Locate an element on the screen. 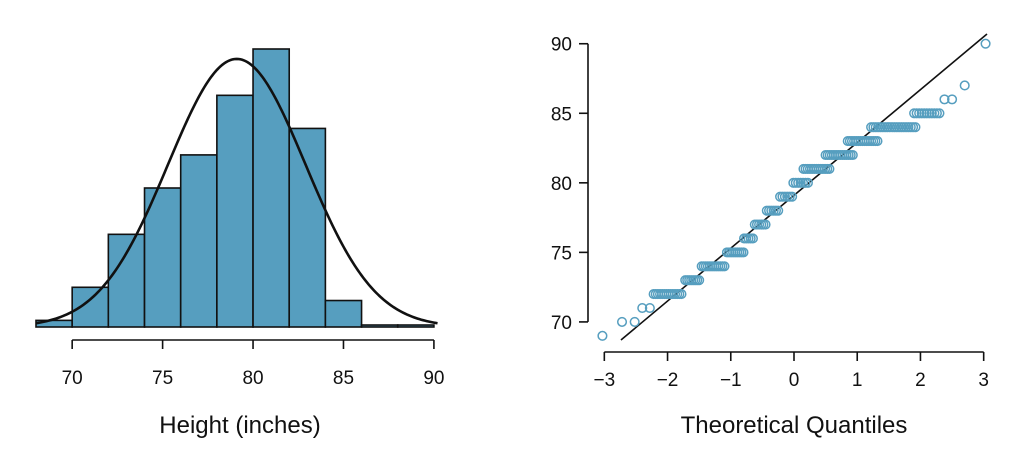  qq-y-tick-label: 85 is located at coordinates (561, 114).